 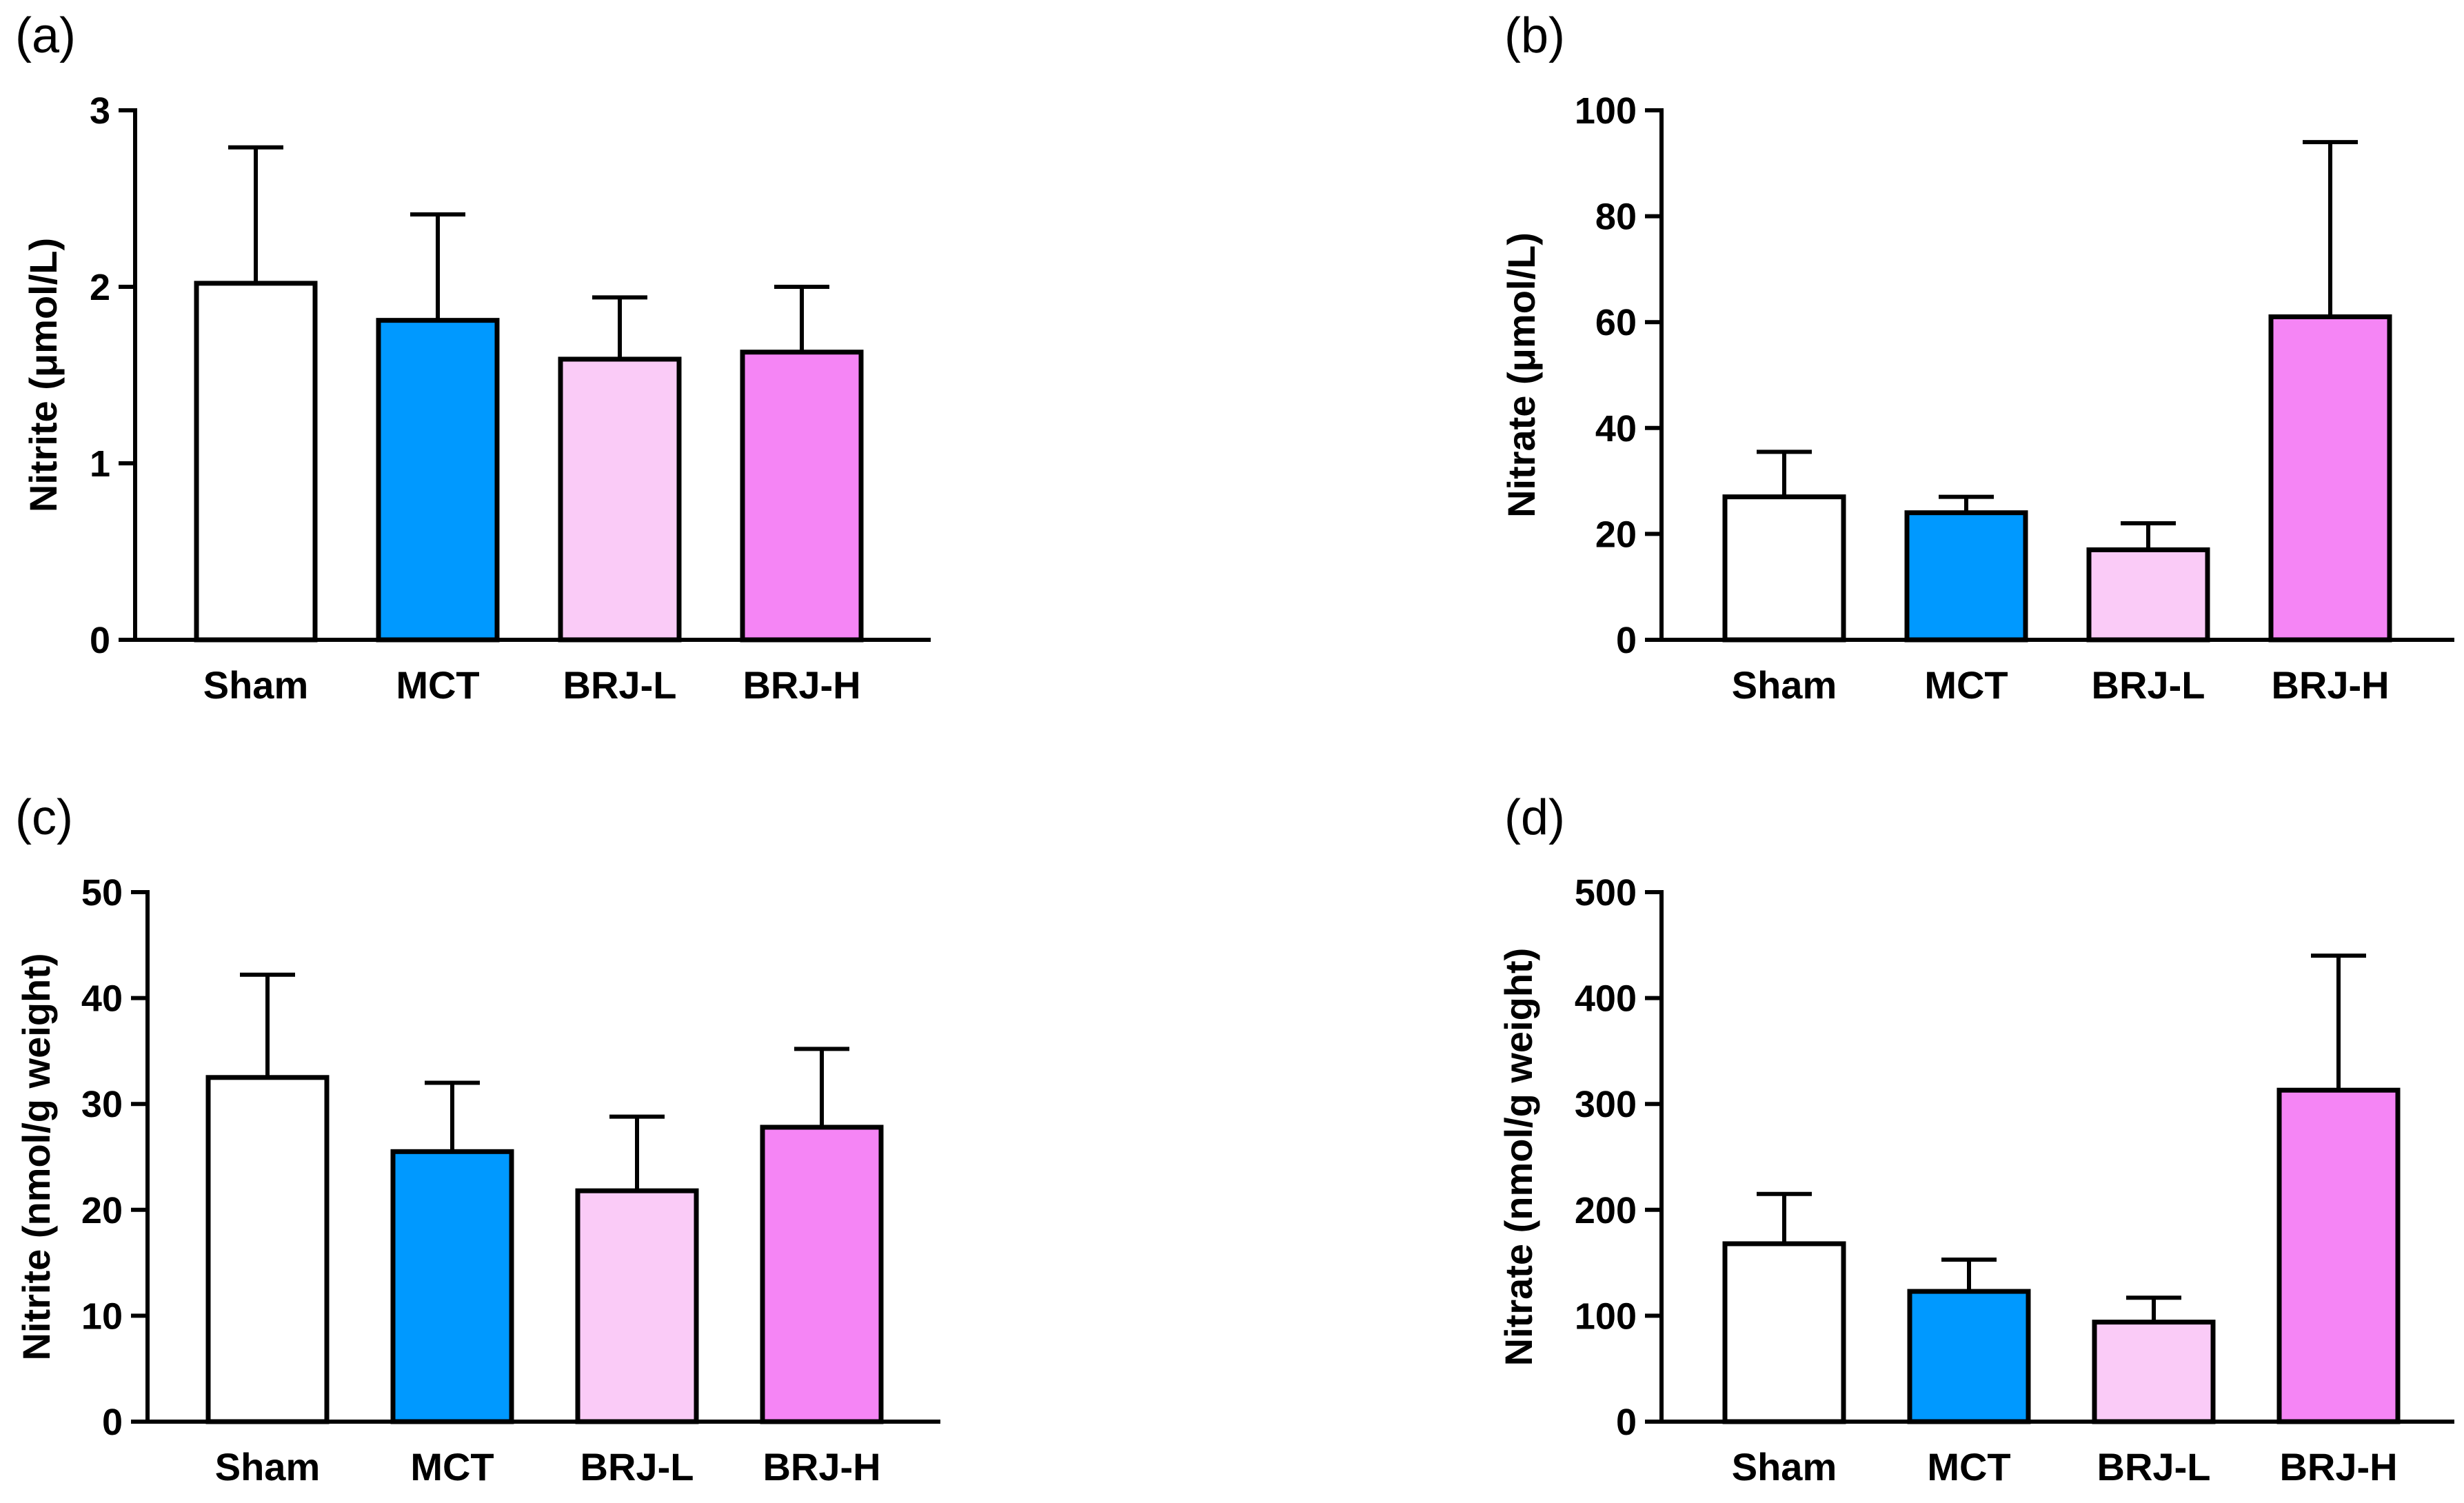 What do you see at coordinates (1518, 1157) in the screenshot?
I see `y-axis-title: Nitrate (nmol/g weight)` at bounding box center [1518, 1157].